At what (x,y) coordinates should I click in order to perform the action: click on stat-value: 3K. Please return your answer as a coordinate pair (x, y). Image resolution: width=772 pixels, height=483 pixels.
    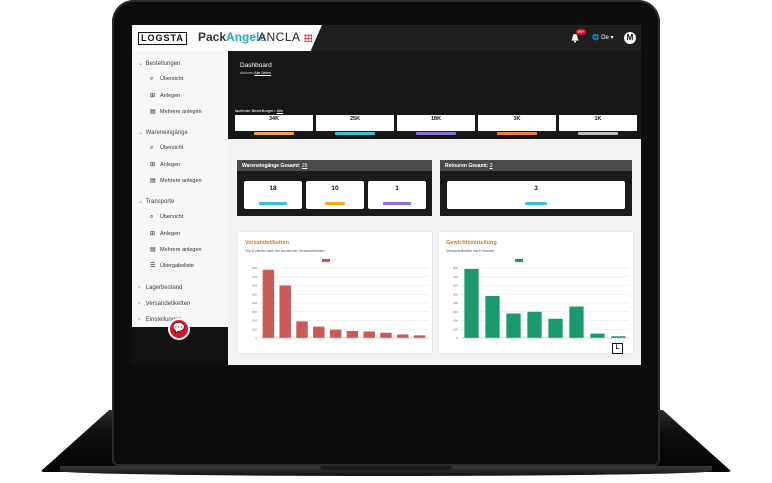
    Looking at the image, I should click on (517, 119).